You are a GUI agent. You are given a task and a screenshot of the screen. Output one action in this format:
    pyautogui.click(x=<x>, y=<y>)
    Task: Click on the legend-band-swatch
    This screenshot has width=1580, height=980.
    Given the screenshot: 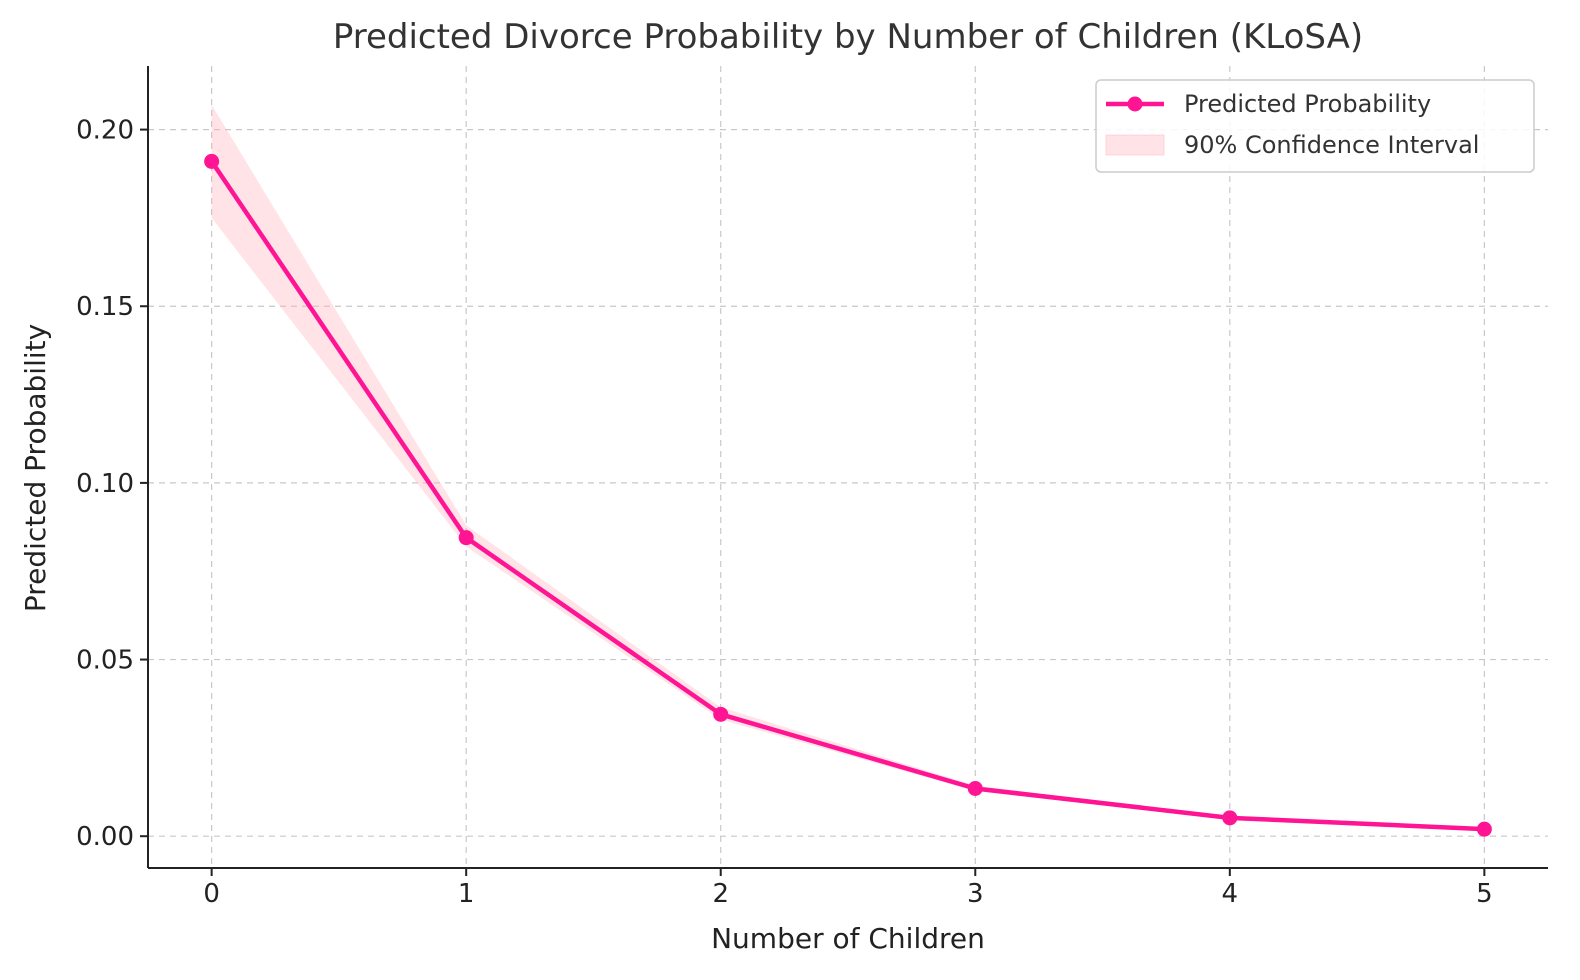 What is the action you would take?
    pyautogui.click(x=1135, y=145)
    